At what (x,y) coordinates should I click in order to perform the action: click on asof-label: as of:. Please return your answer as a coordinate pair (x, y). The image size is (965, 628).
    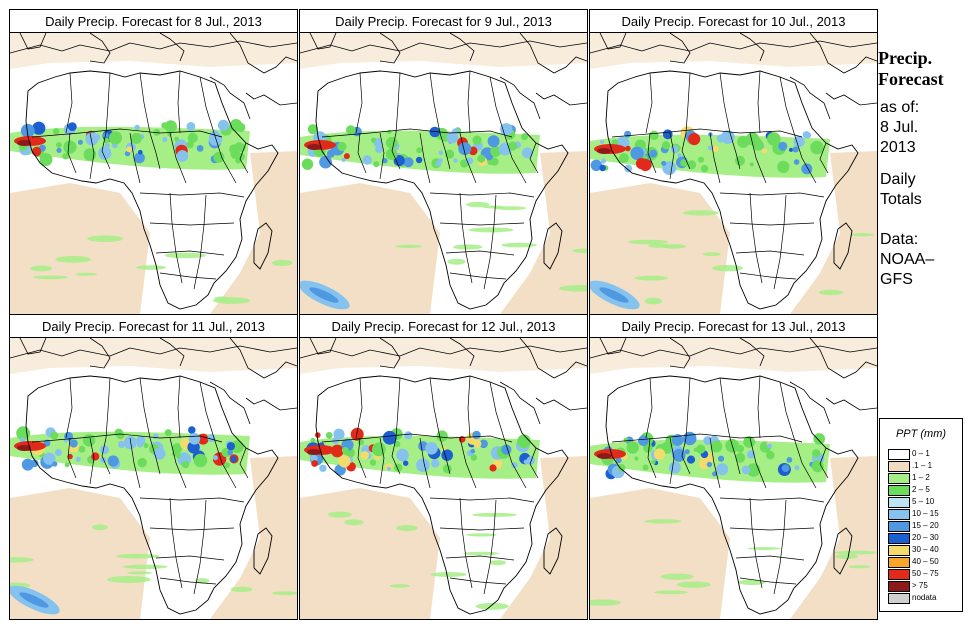
    Looking at the image, I should click on (900, 107).